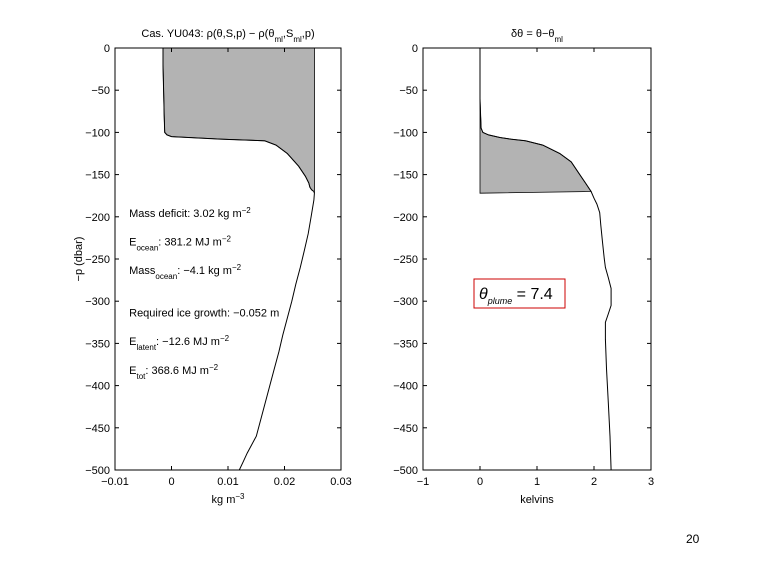 Image resolution: width=768 pixels, height=576 pixels. I want to click on annotation-text: Mass deficit: 3.02 kg m−2, so click(190, 212).